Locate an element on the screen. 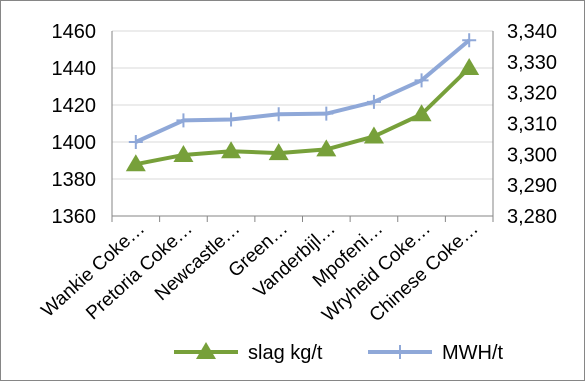  y-right-tick-label: 3,330 is located at coordinates (532, 63).